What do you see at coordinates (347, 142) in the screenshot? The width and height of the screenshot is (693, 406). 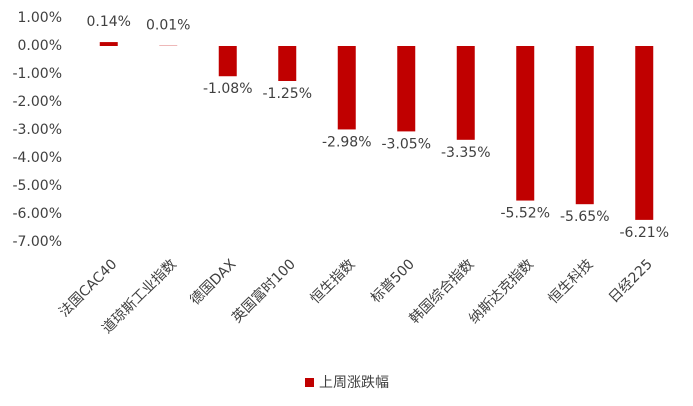 I see `data-label: -2.98%` at bounding box center [347, 142].